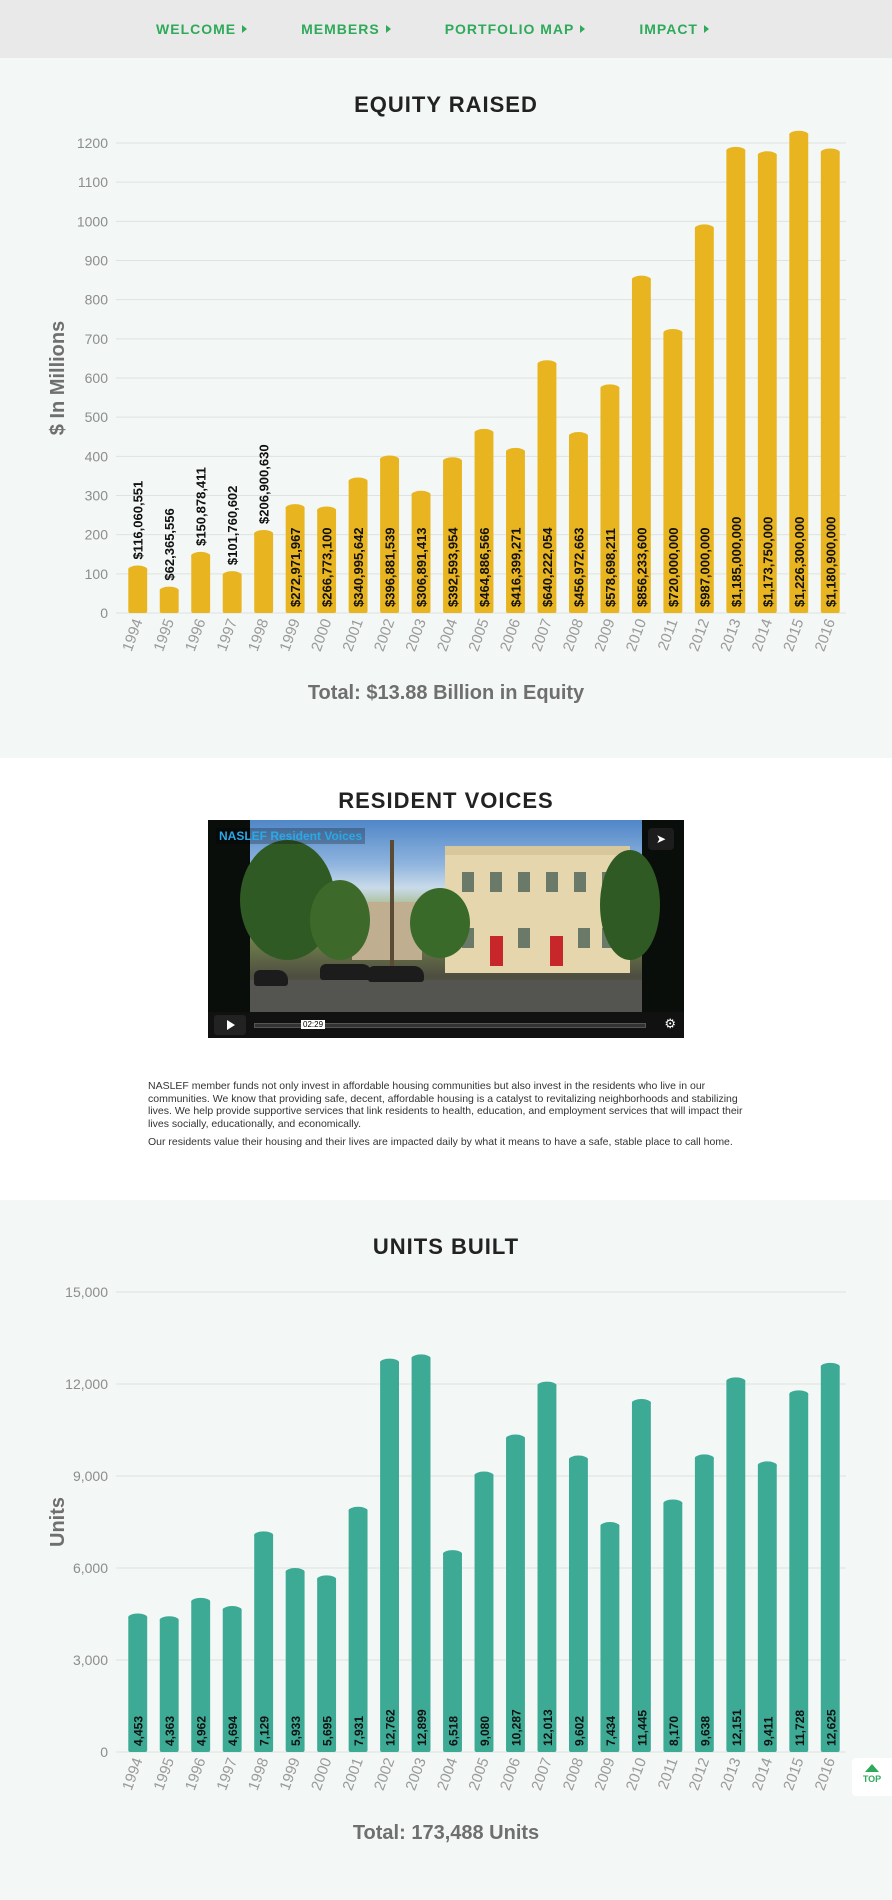 This screenshot has width=892, height=1900. I want to click on x-tick-label: 1999, so click(289, 1774).